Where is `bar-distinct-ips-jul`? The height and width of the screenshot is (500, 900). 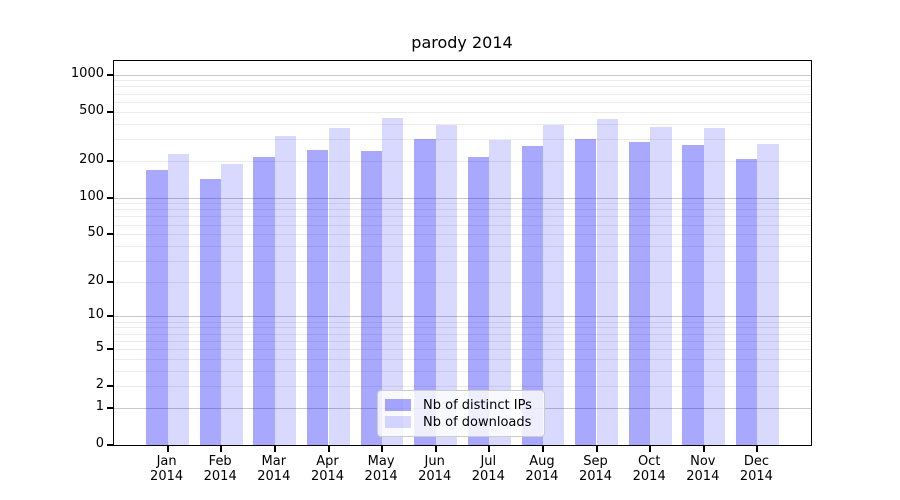
bar-distinct-ips-jul is located at coordinates (478, 300).